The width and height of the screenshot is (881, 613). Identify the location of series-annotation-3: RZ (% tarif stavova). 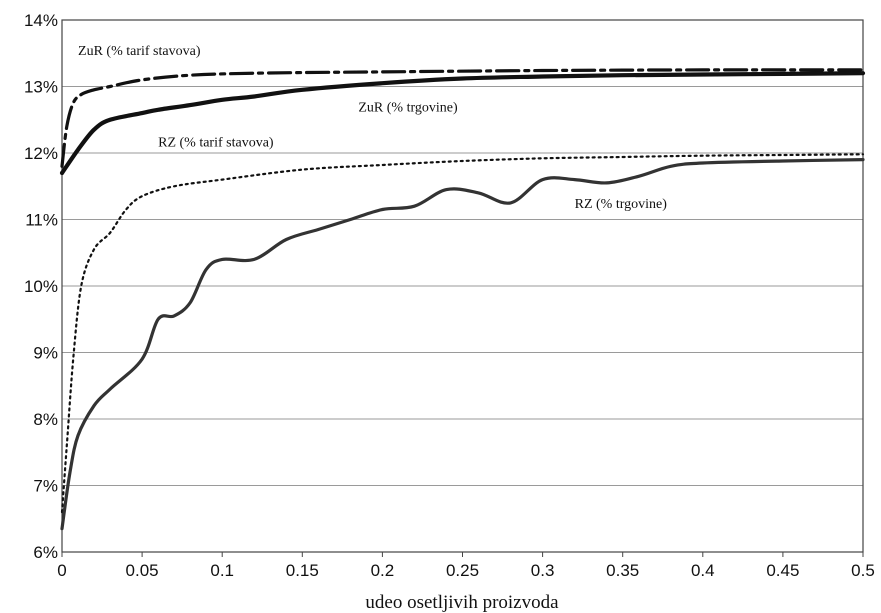
(216, 143).